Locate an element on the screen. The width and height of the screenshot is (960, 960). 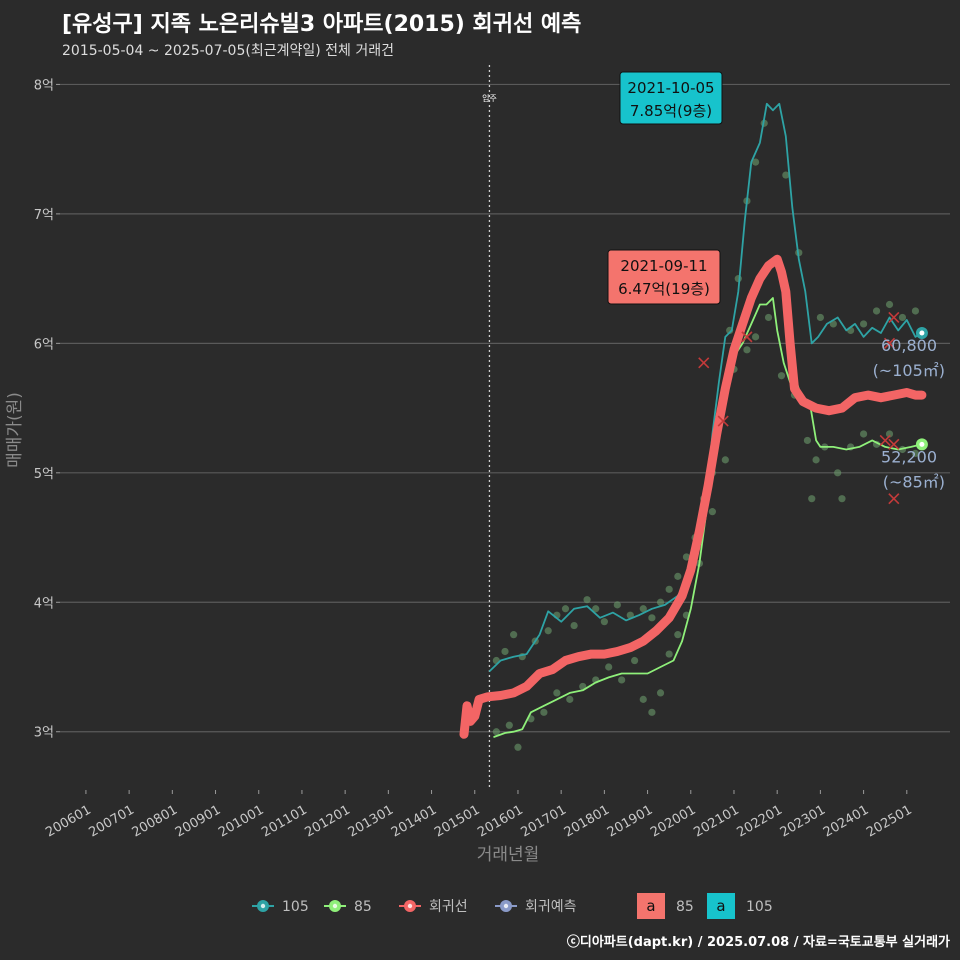
tick-label-x: 201301 is located at coordinates (371, 822).